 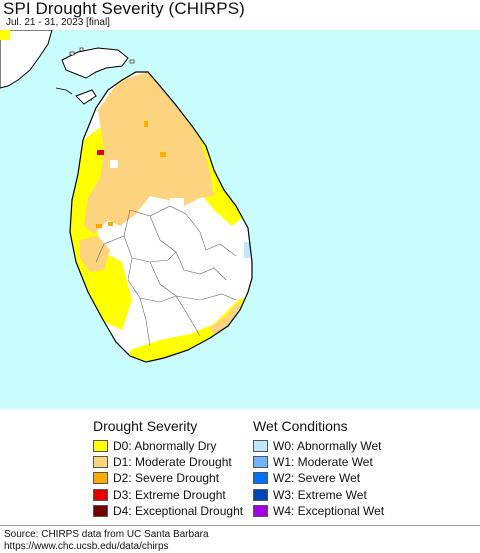 What do you see at coordinates (323, 462) in the screenshot?
I see `wet-legend-label: W1: Moderate Wet` at bounding box center [323, 462].